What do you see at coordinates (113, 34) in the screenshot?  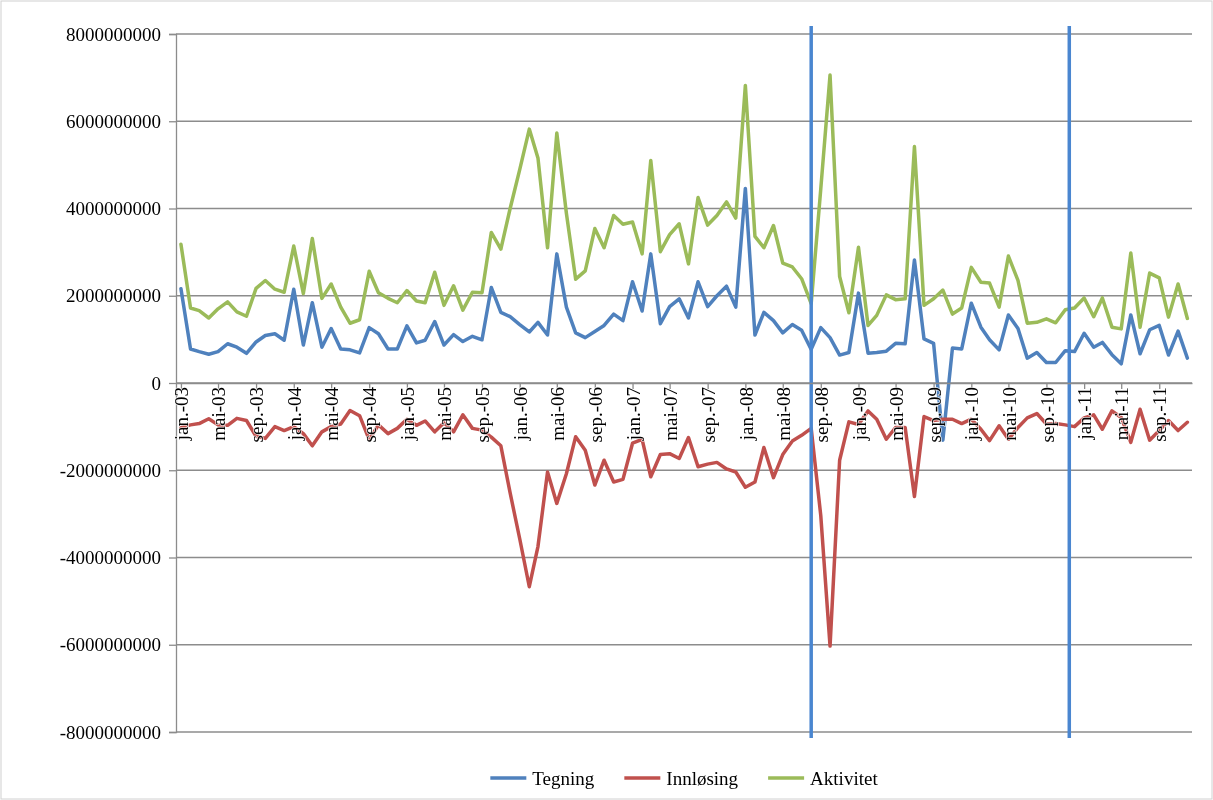 I see `y-tick-label: 8000000000` at bounding box center [113, 34].